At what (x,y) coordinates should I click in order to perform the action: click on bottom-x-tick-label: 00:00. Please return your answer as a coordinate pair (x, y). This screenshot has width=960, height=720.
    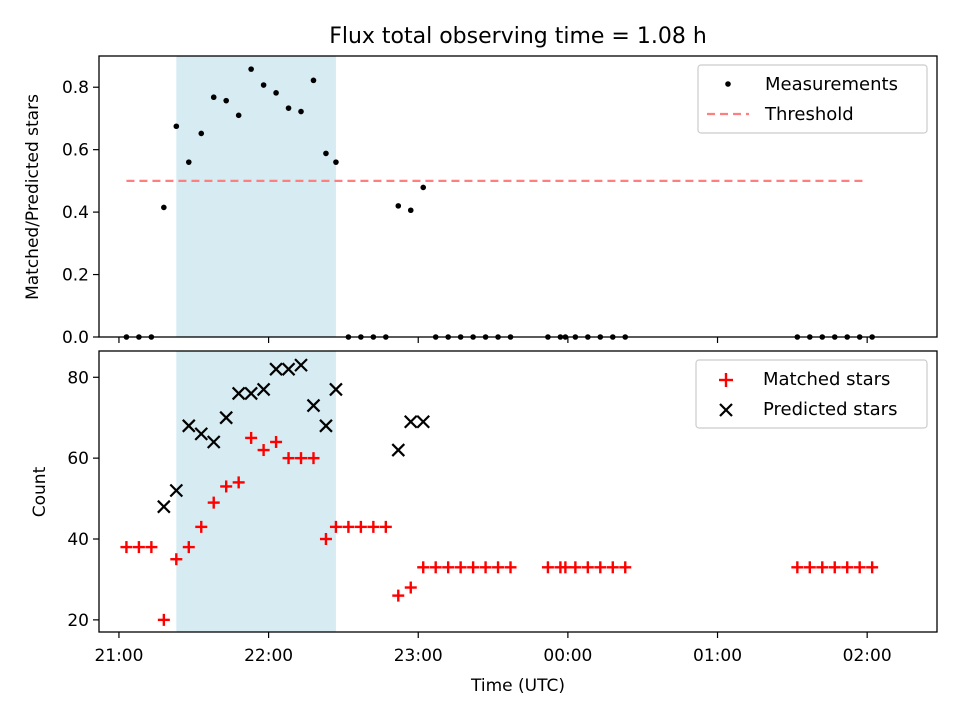
    Looking at the image, I should click on (567, 656).